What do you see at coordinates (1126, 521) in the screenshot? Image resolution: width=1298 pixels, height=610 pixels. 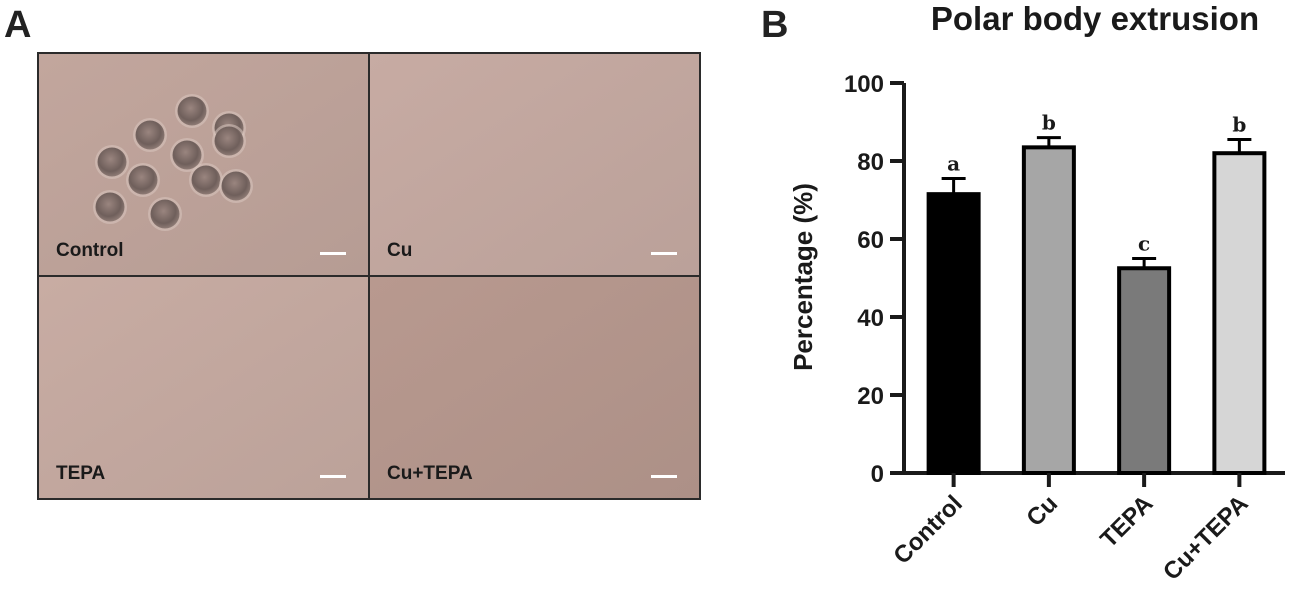 I see `x-tick-label: TEPA` at bounding box center [1126, 521].